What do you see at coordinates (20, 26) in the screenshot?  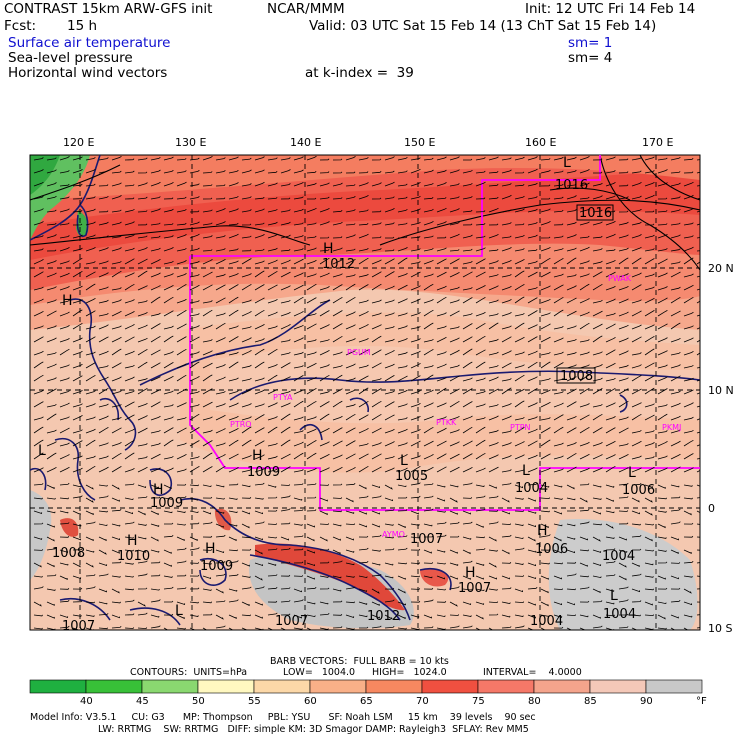 I see `fcst-label: Fcst:` at bounding box center [20, 26].